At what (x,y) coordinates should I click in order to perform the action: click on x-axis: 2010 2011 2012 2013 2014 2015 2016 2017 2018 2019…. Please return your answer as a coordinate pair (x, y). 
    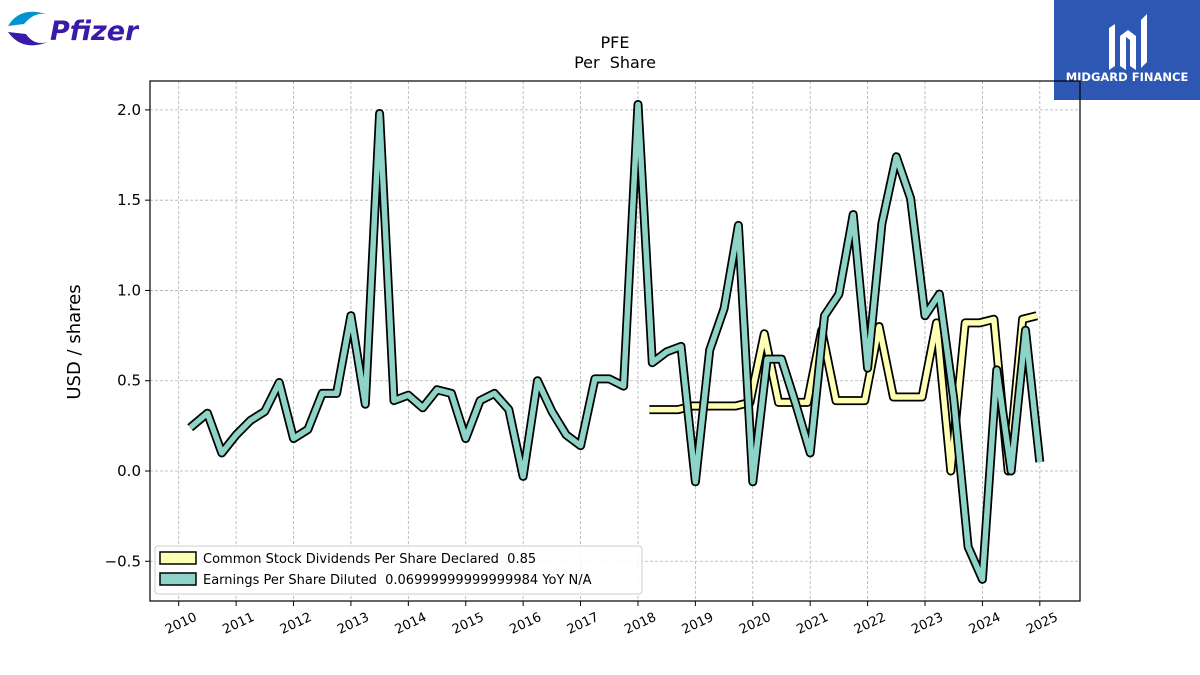
    Looking at the image, I should click on (612, 619).